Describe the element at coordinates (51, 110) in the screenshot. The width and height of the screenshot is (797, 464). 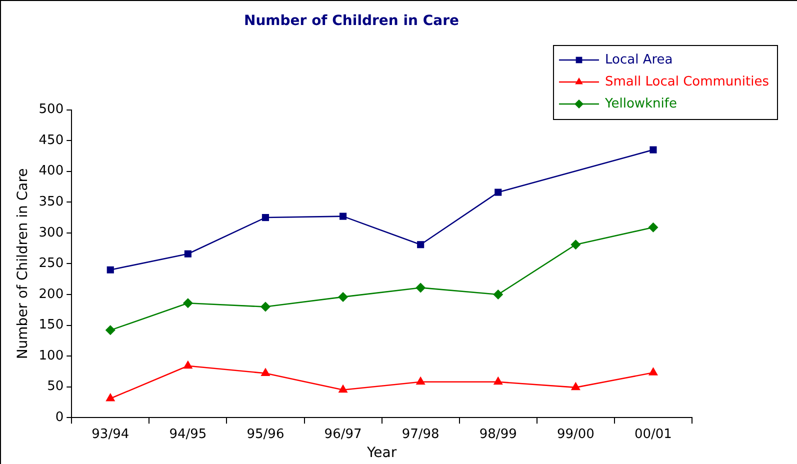
I see `y-tick-label: 500` at that location.